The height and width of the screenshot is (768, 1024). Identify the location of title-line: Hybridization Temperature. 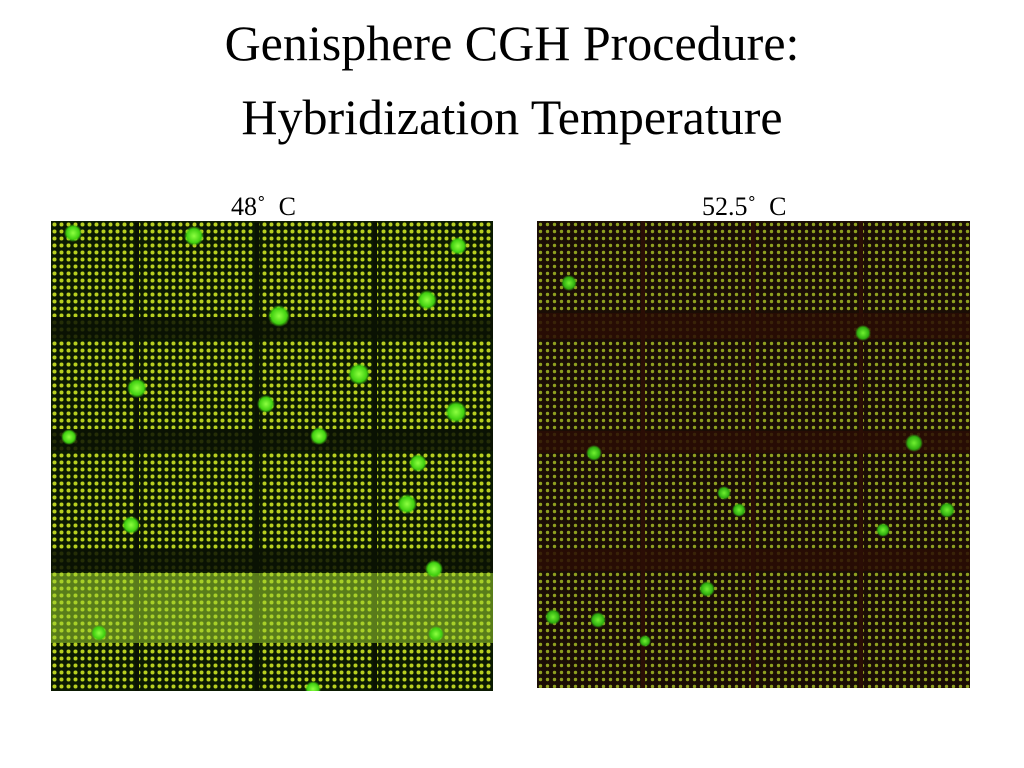
(512, 117).